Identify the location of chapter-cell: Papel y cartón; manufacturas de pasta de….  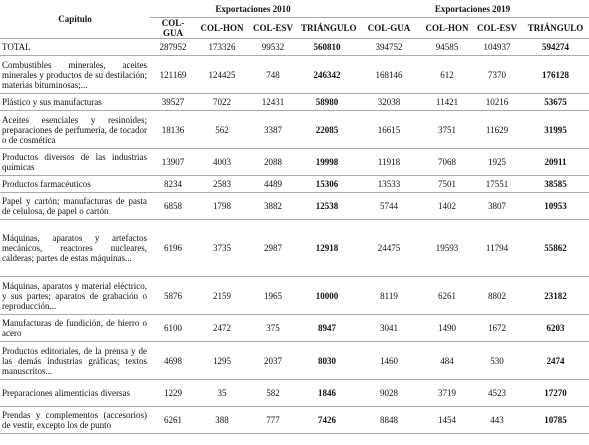
(75, 206).